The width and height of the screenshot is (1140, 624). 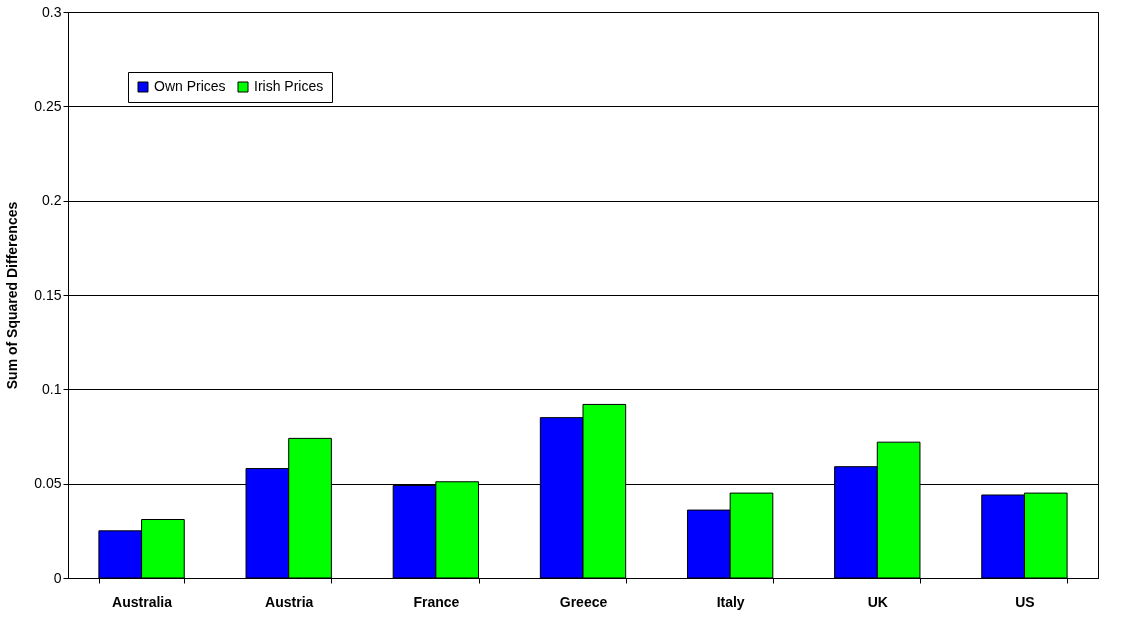 I want to click on y-tick-label: 0.3, so click(x=52, y=11).